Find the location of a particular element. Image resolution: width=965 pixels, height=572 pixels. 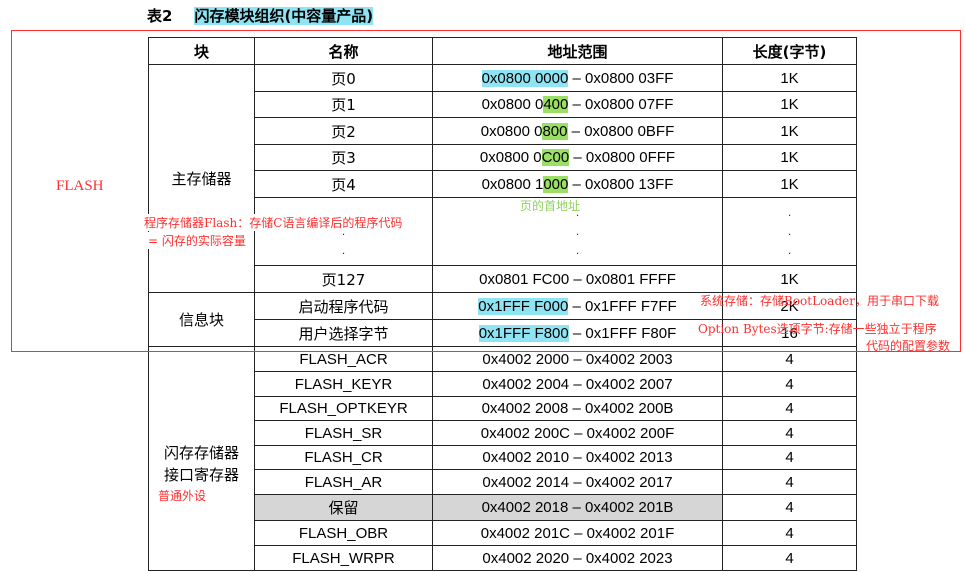

table-row: 用户选择字节 0x1FFF F800 – 0x1FFF F80F 16 is located at coordinates (503, 333).